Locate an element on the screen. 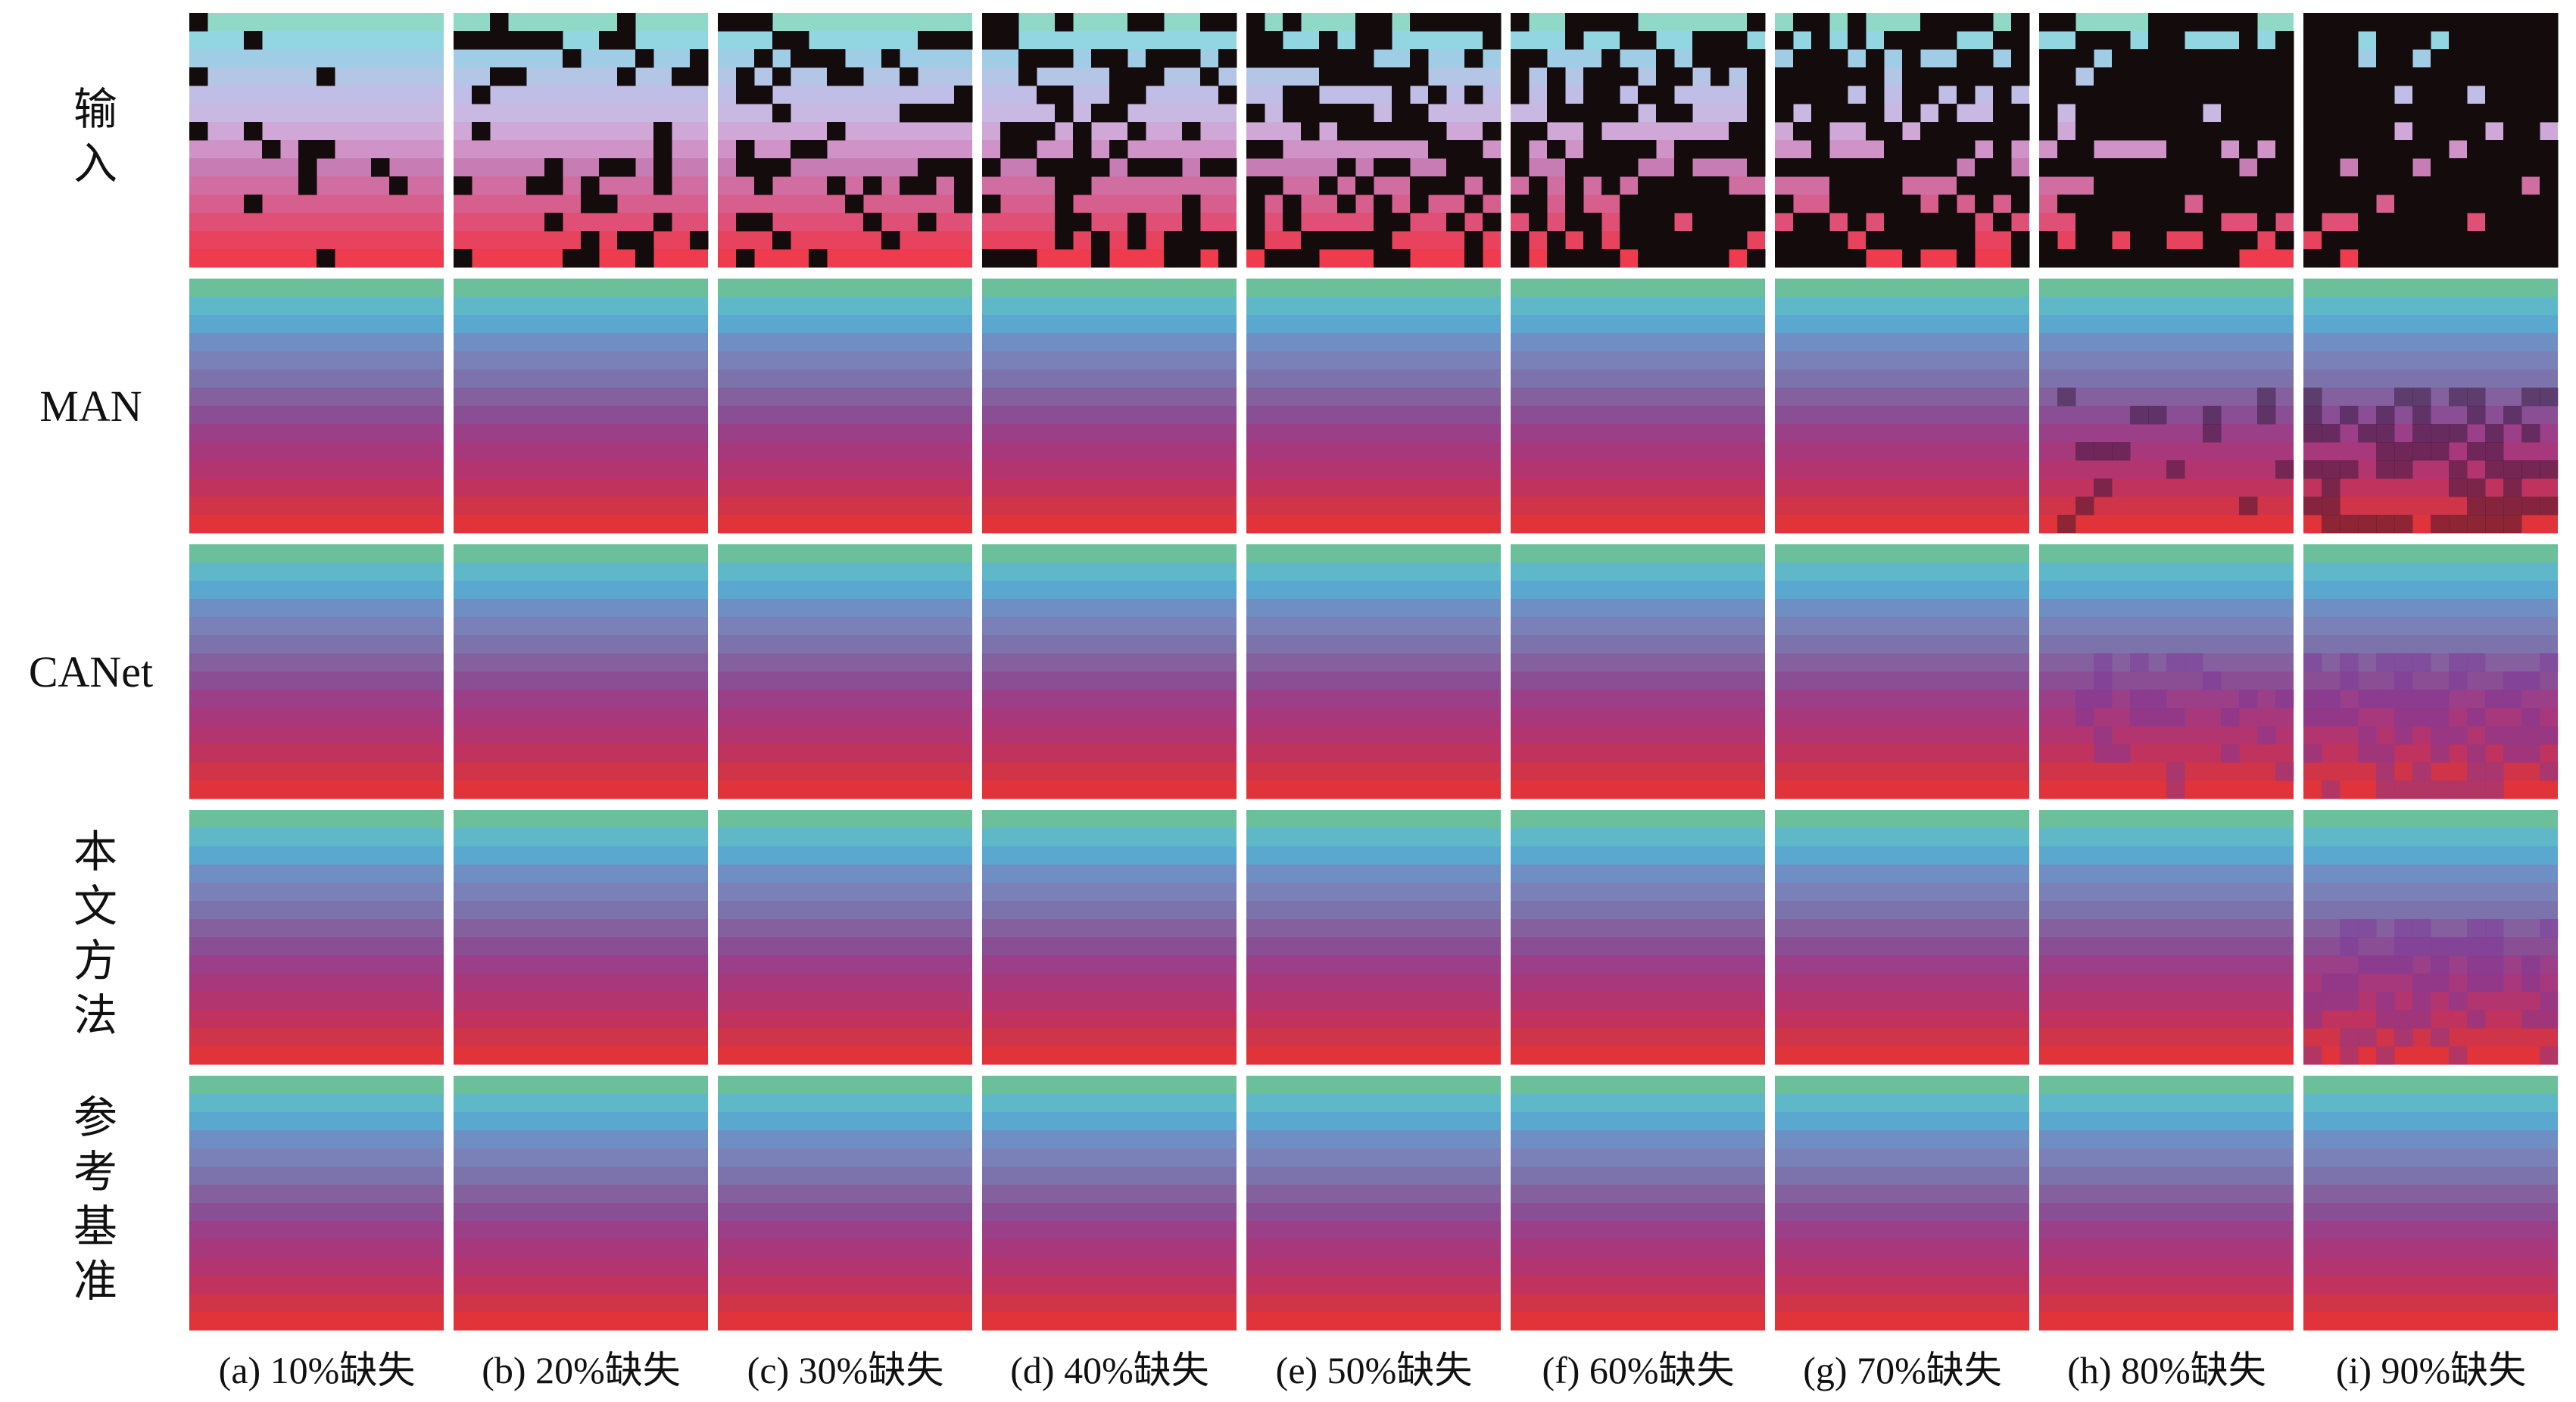  caption: (i) 90%缺失 is located at coordinates (2431, 1370).